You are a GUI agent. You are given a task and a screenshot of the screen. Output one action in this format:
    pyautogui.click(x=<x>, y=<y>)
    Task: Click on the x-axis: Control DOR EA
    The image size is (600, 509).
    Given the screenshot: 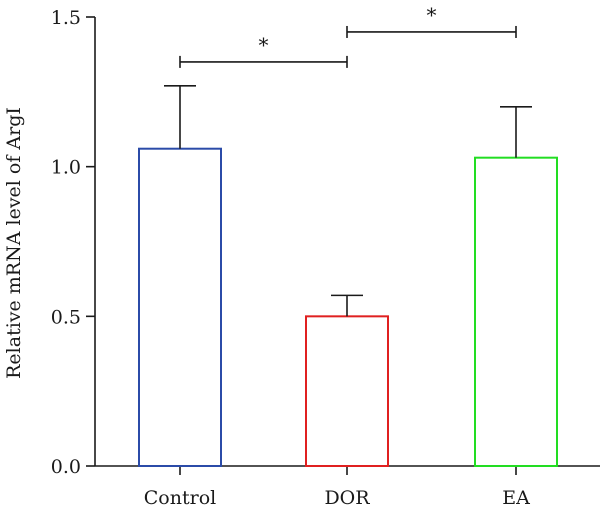 What is the action you would take?
    pyautogui.click(x=347, y=487)
    